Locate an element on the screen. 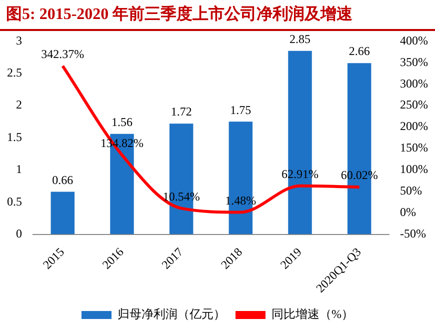  data-label: 0.66 is located at coordinates (63, 179).